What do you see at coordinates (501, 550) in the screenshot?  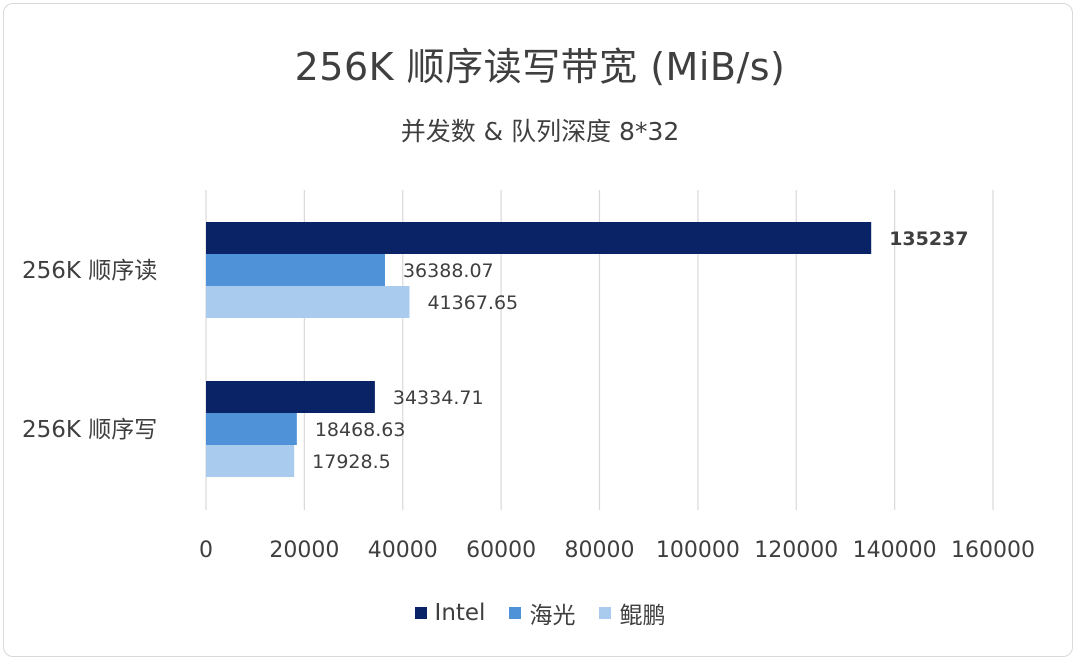 I see `x-tick-label: 60000` at bounding box center [501, 550].